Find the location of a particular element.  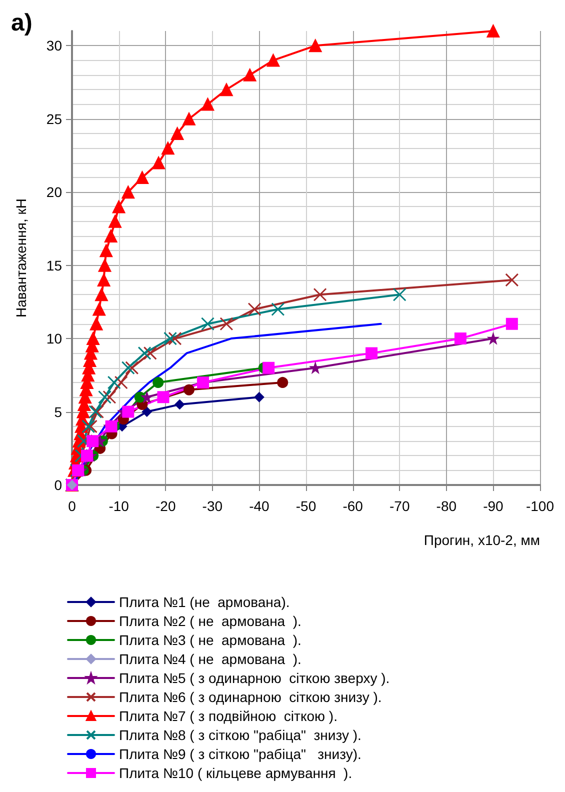

x-tick-label: -70 is located at coordinates (399, 506).